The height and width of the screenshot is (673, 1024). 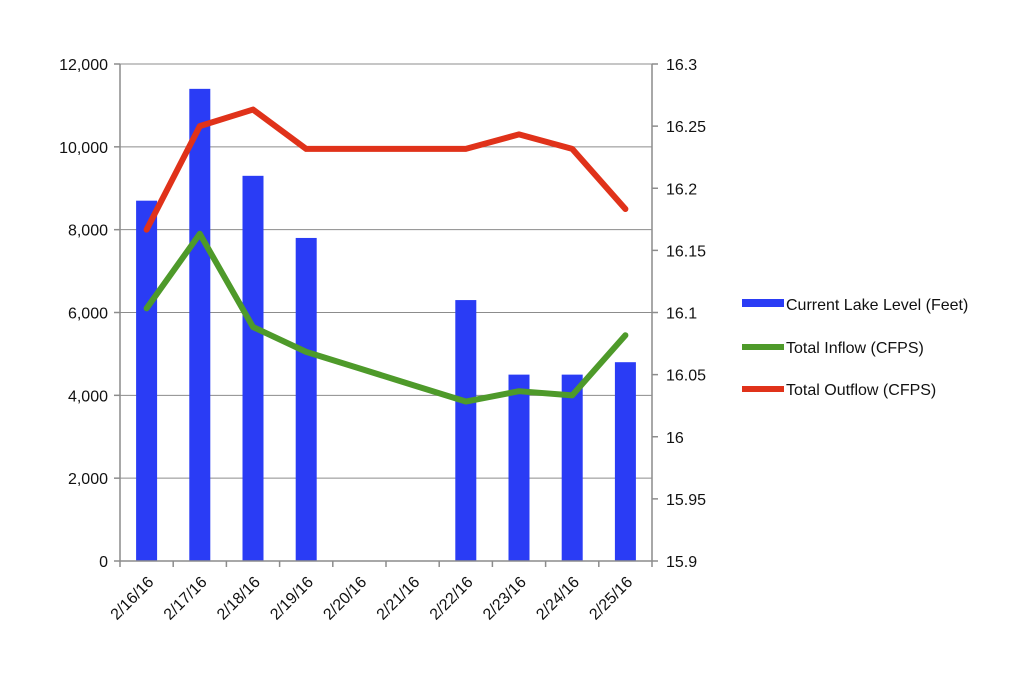 What do you see at coordinates (686, 127) in the screenshot?
I see `right-tick-label: 16.25` at bounding box center [686, 127].